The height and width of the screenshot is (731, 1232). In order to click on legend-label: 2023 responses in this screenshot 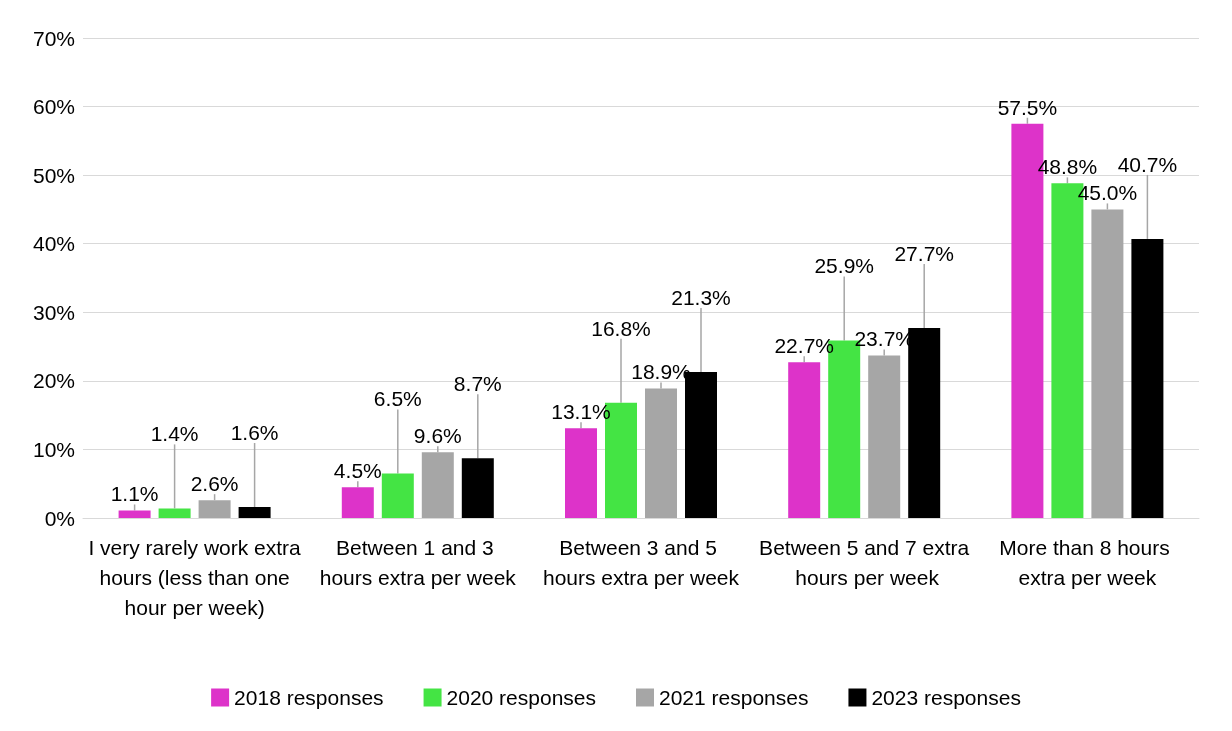, I will do `click(946, 697)`.